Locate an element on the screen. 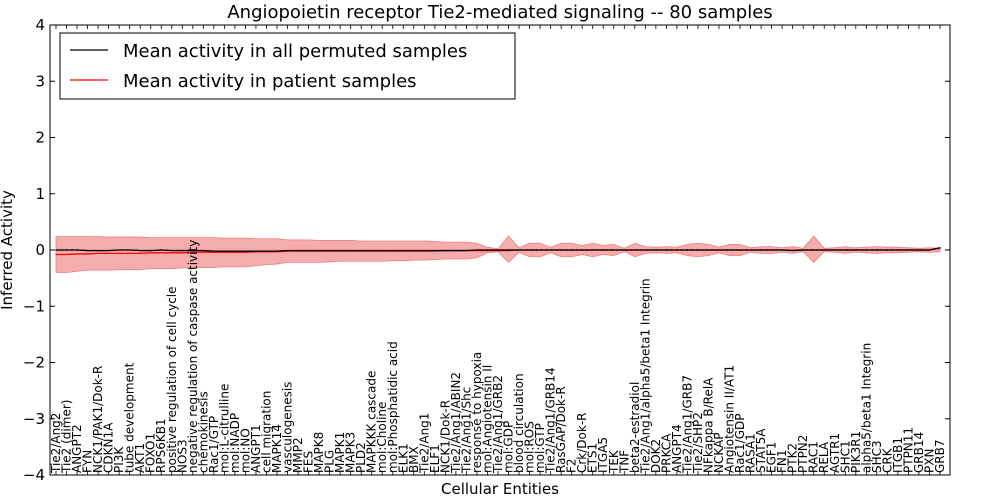 This screenshot has width=1000, height=500. y-axis-label: Inferred Activity is located at coordinates (8, 250).